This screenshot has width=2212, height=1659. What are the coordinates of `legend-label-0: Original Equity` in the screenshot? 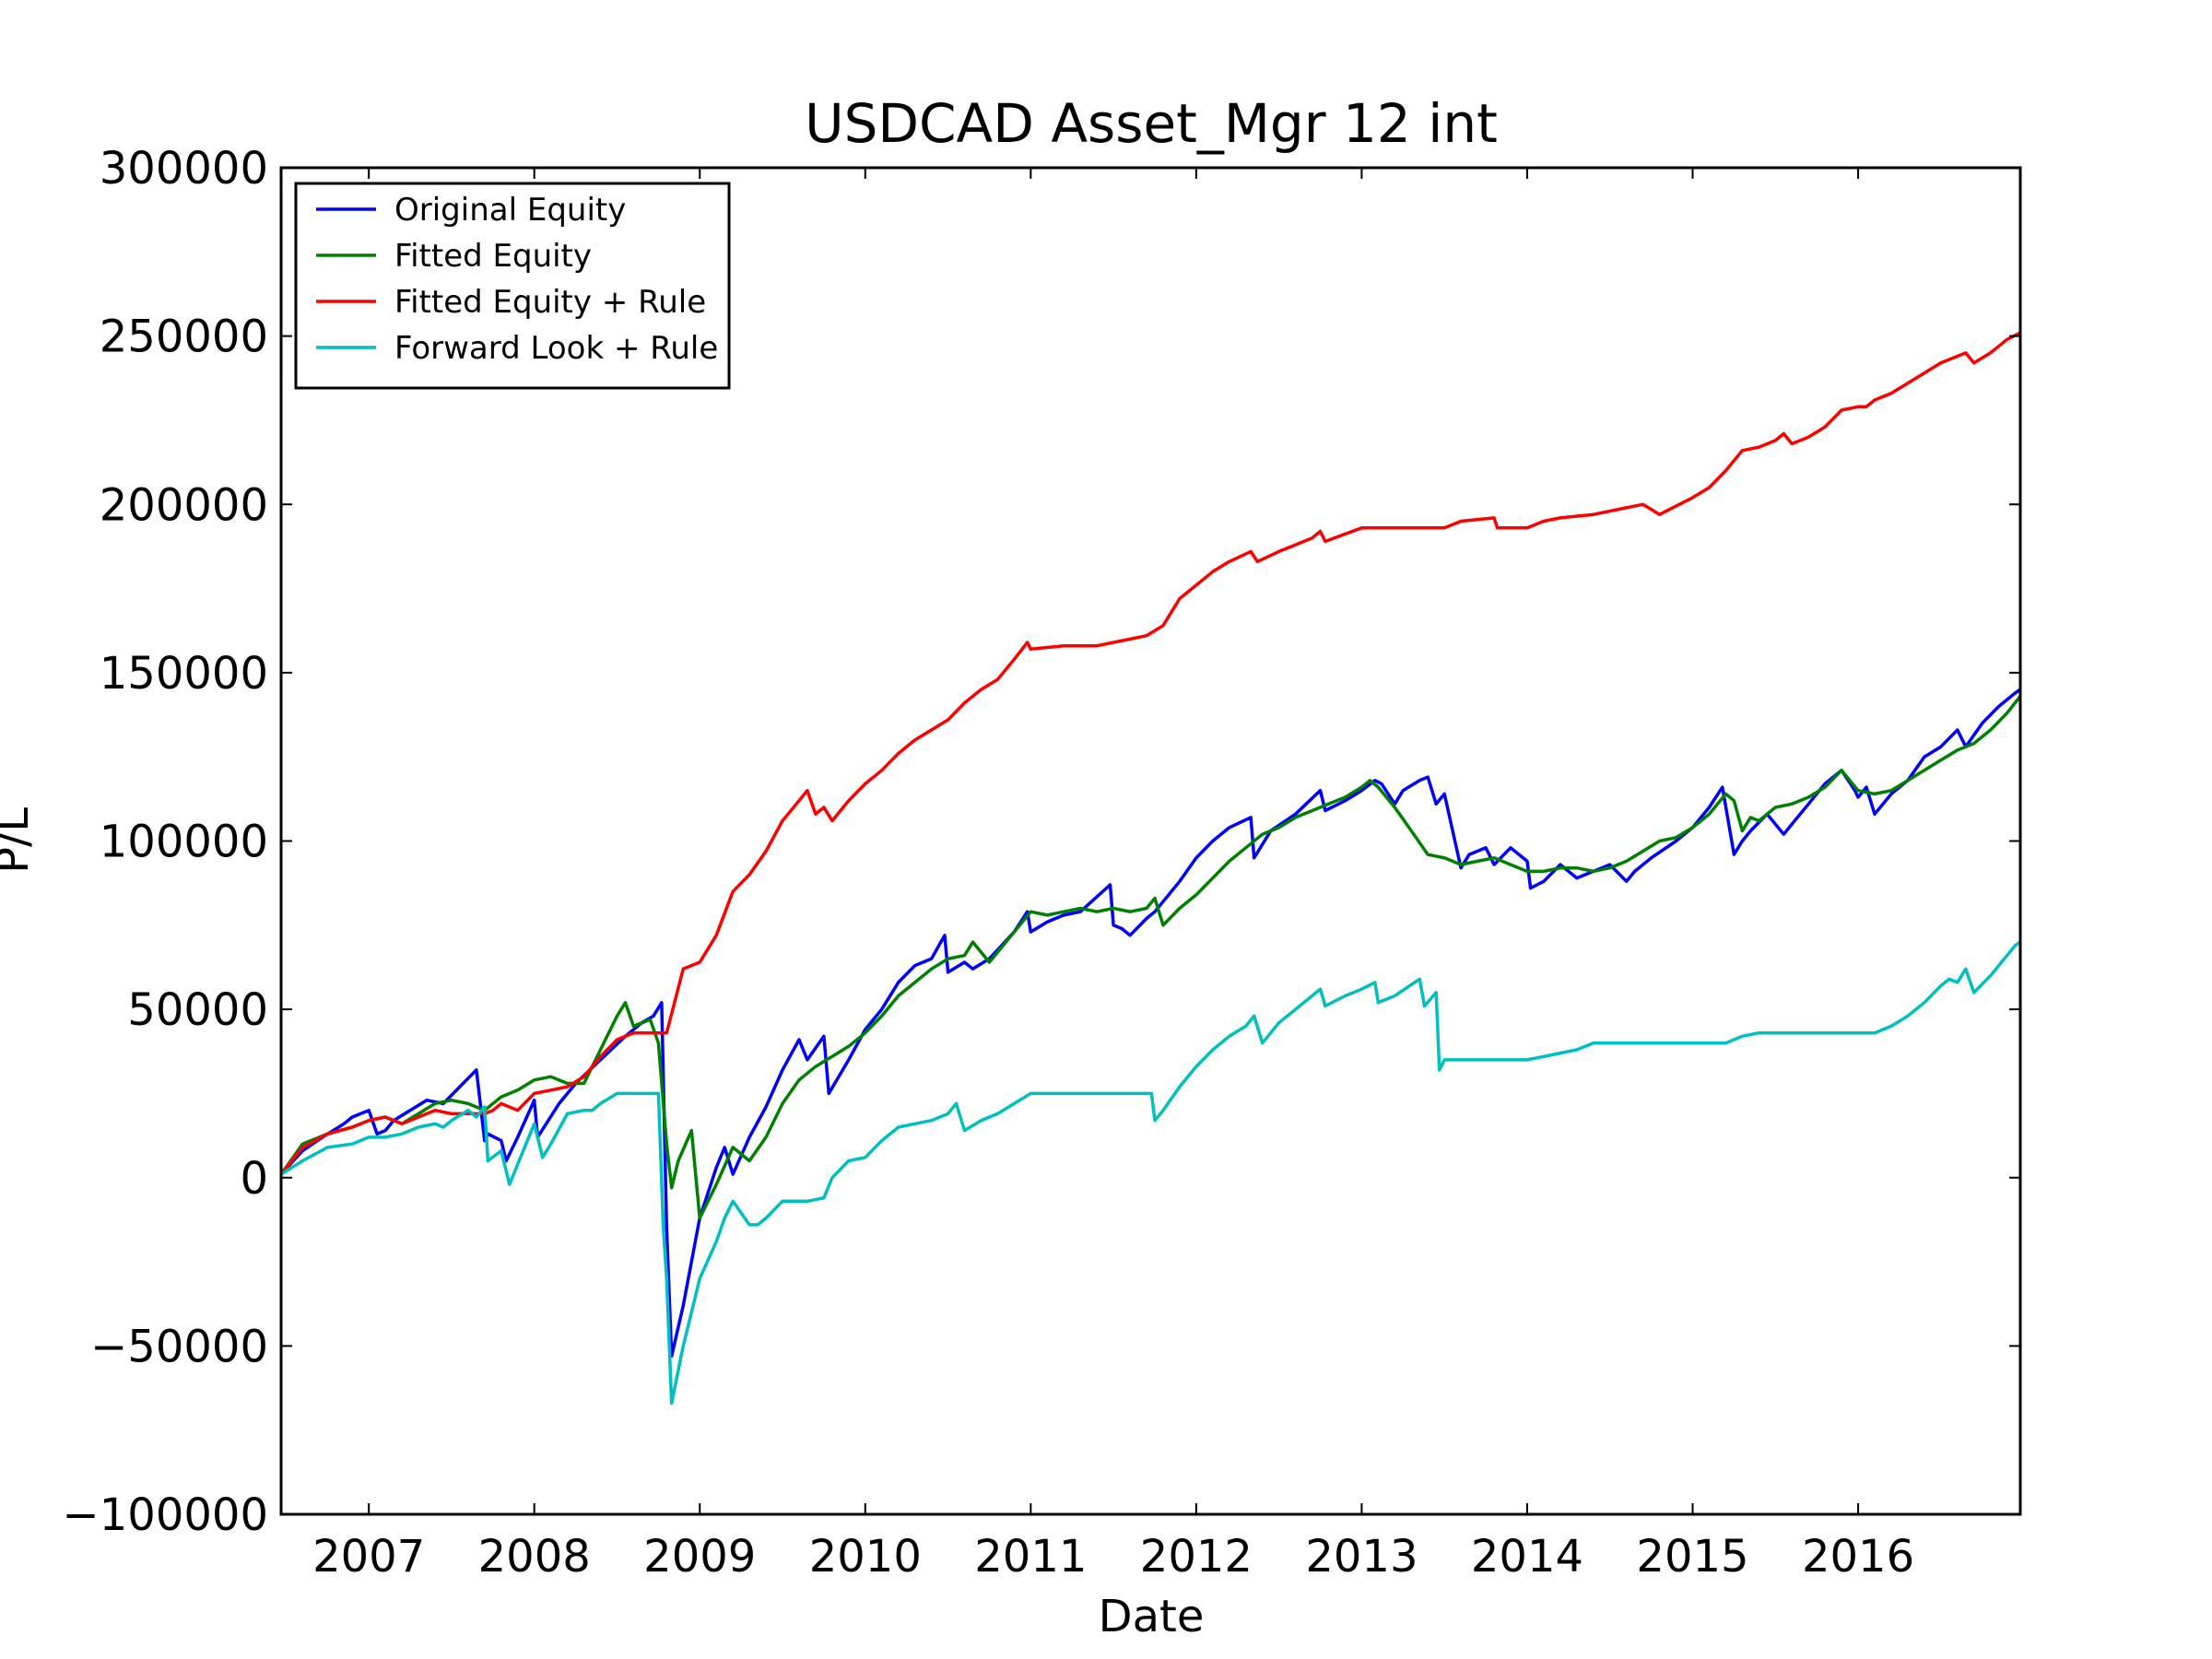 It's located at (510, 210).